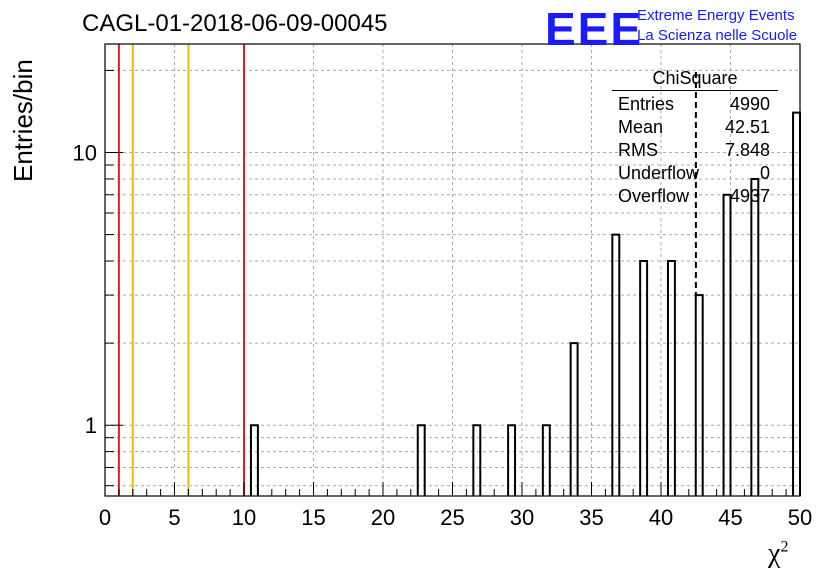 The image size is (836, 572). I want to click on x-tick-label: 15, so click(313, 517).